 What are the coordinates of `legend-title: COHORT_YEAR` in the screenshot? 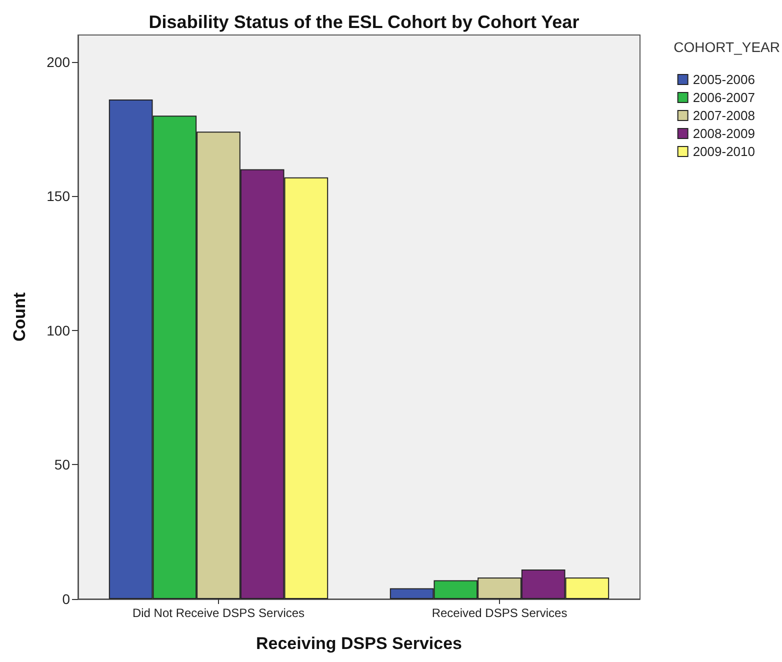 It's located at (727, 47).